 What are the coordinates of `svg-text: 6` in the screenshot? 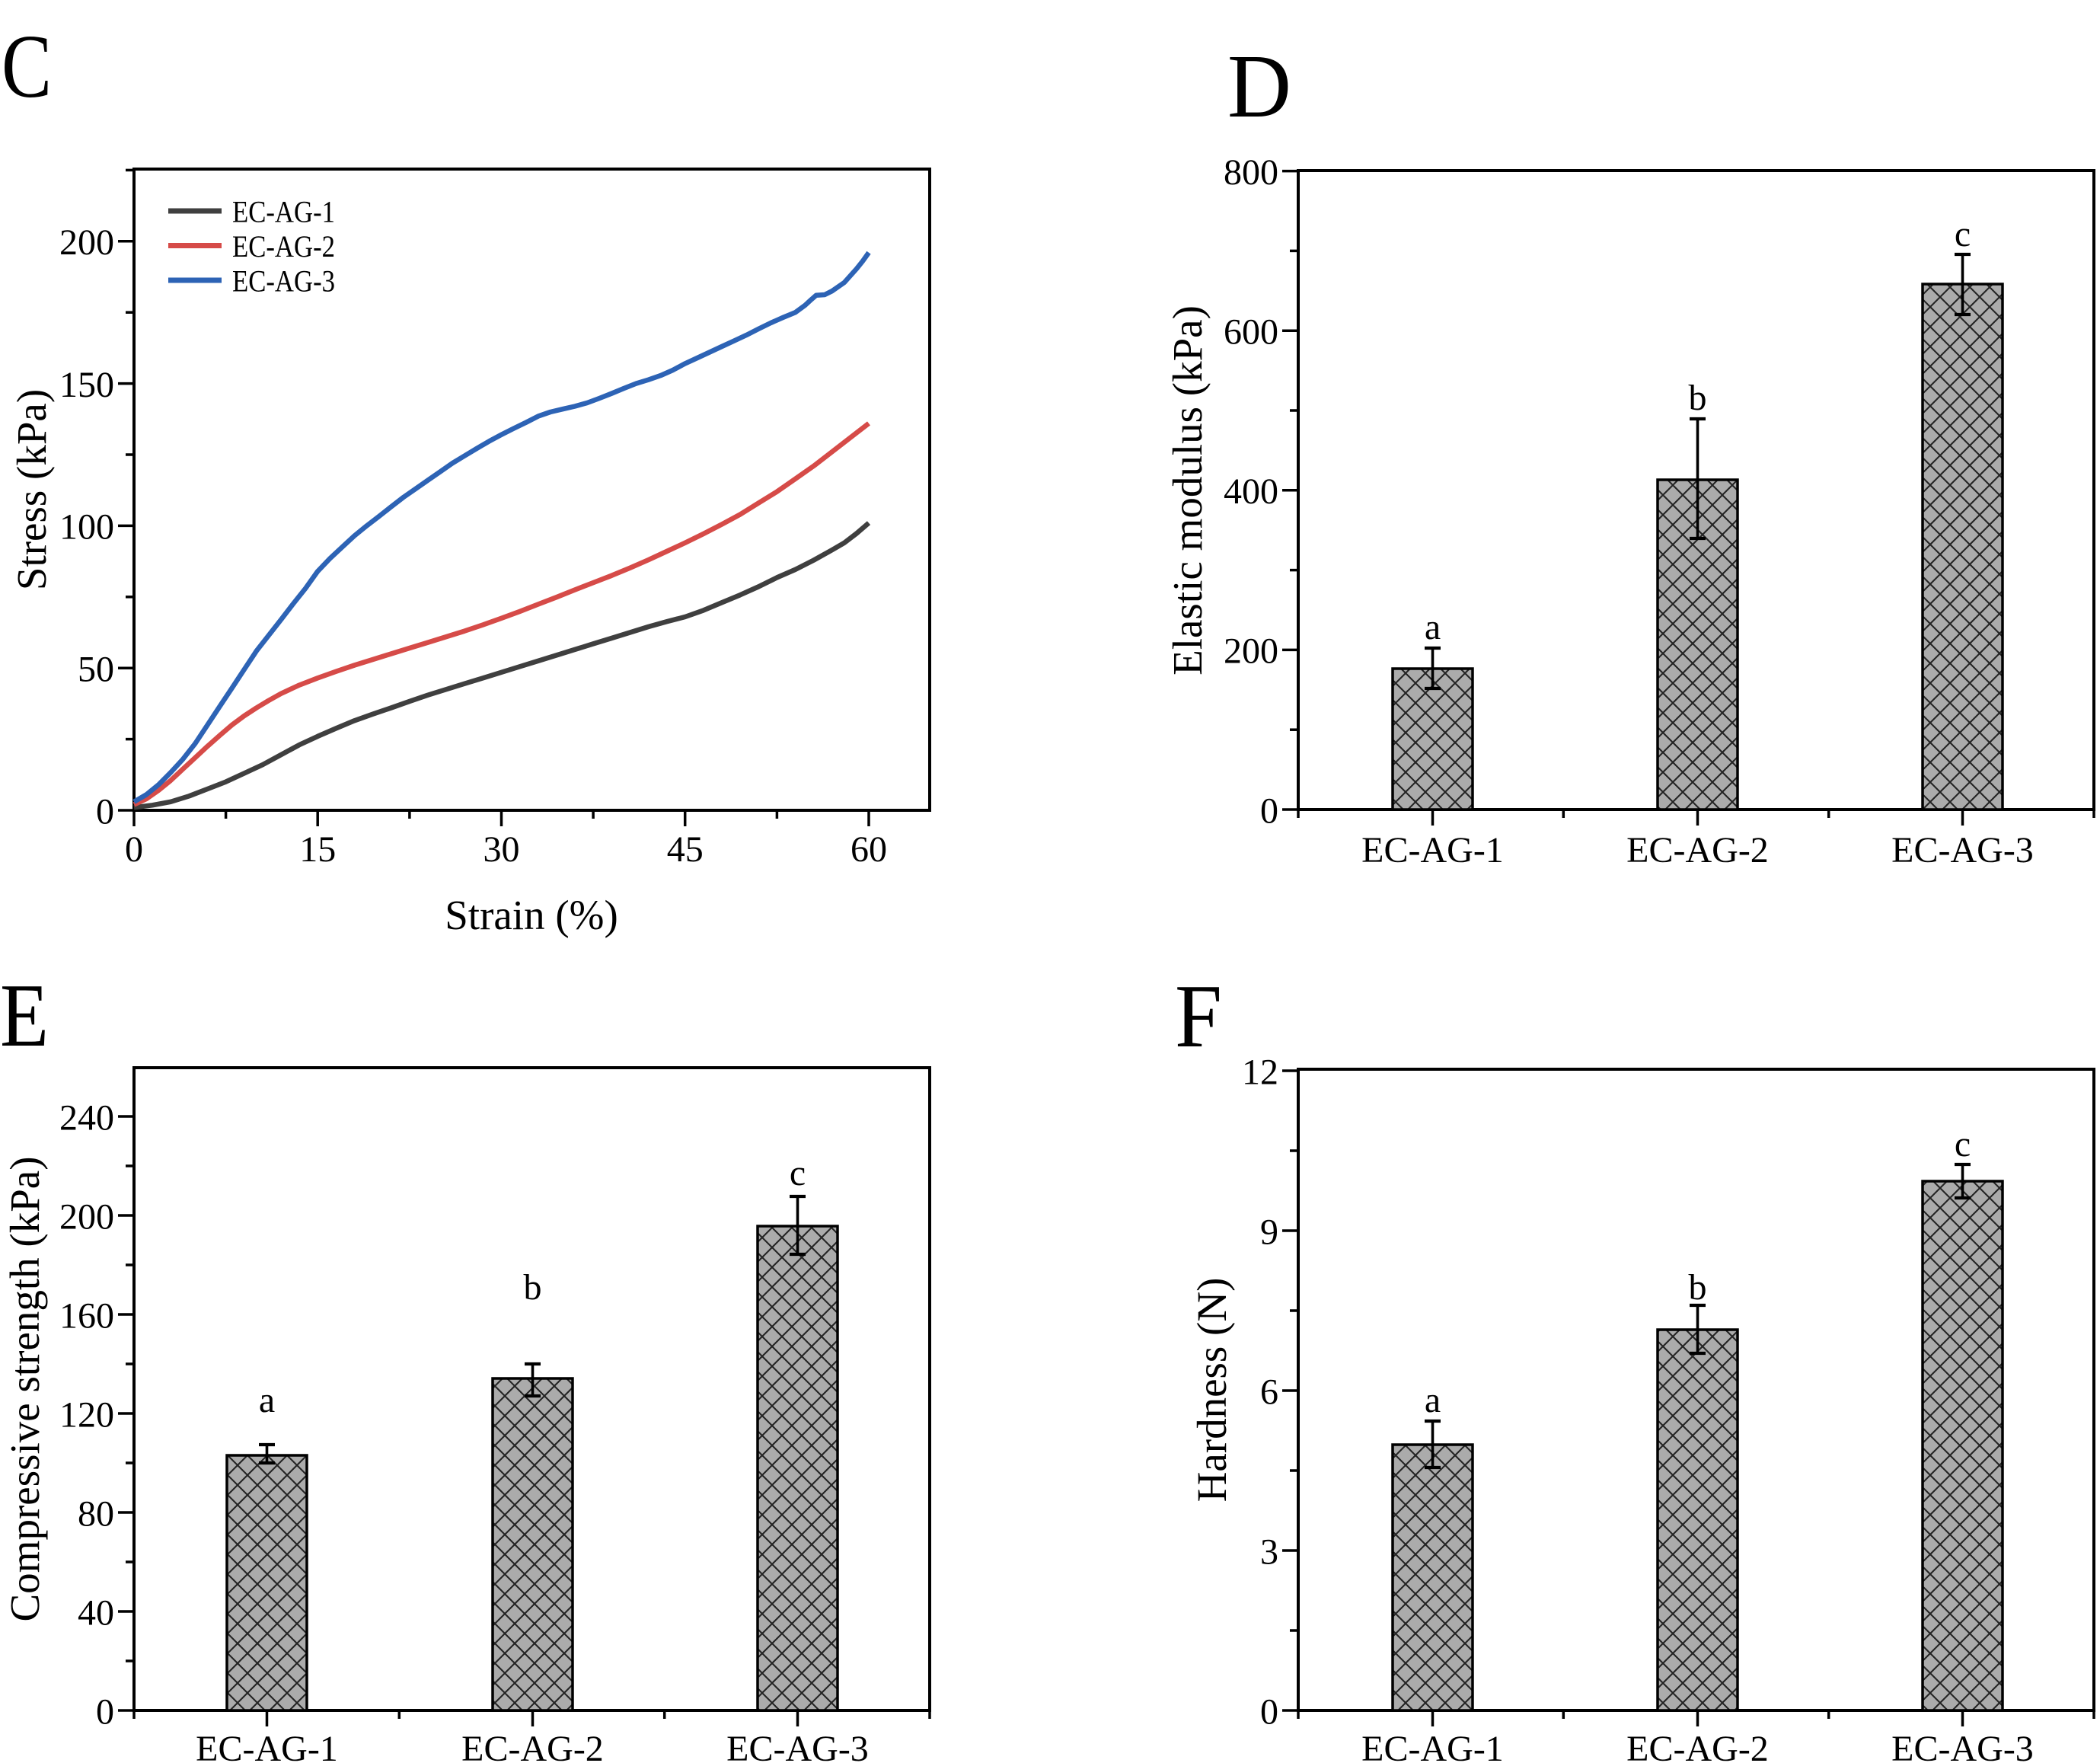 It's located at (1269, 1392).